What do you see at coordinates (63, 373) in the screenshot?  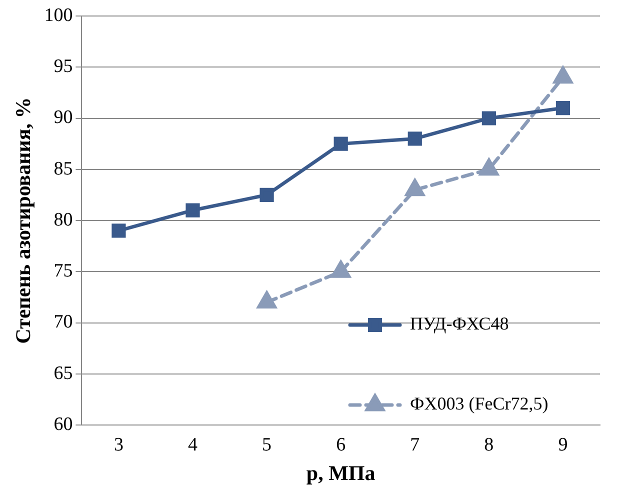 I see `y-tick-label: 65` at bounding box center [63, 373].